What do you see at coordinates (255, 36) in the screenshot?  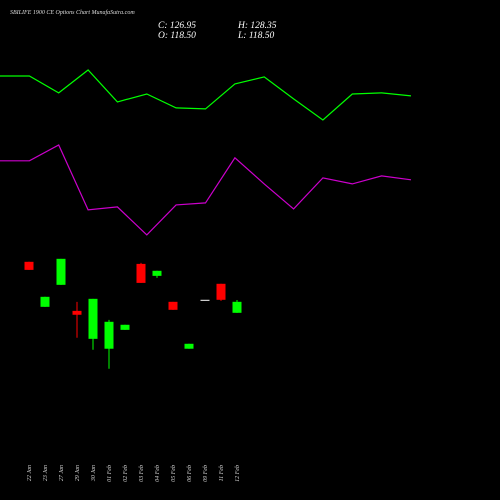 I see `low-info: L: 118.50` at bounding box center [255, 36].